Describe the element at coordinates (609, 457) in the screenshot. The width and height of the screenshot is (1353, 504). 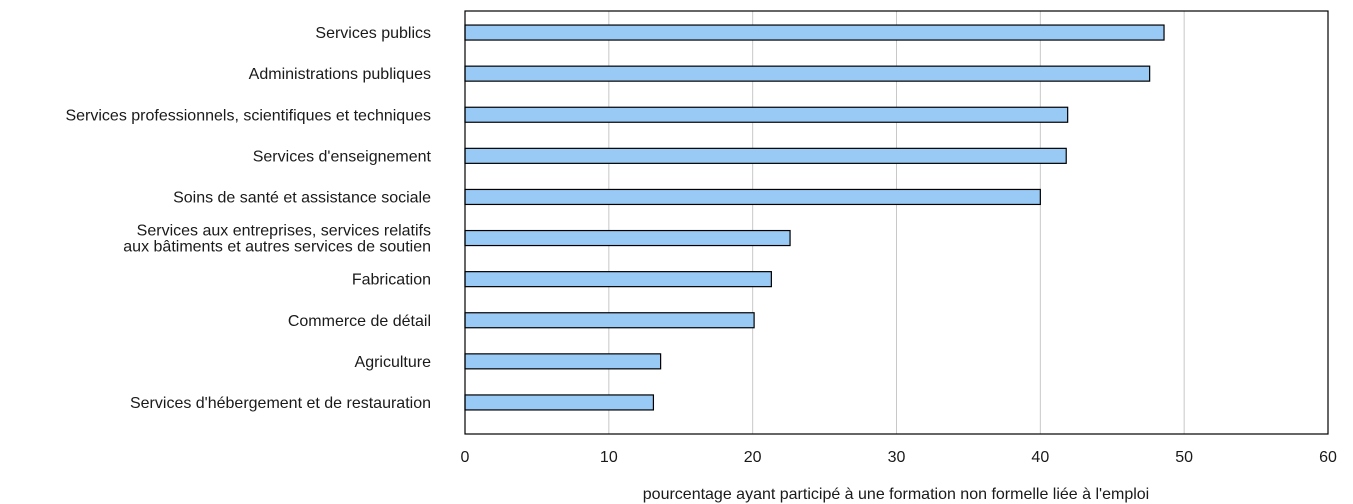
I see `x-tick-label: 10` at that location.